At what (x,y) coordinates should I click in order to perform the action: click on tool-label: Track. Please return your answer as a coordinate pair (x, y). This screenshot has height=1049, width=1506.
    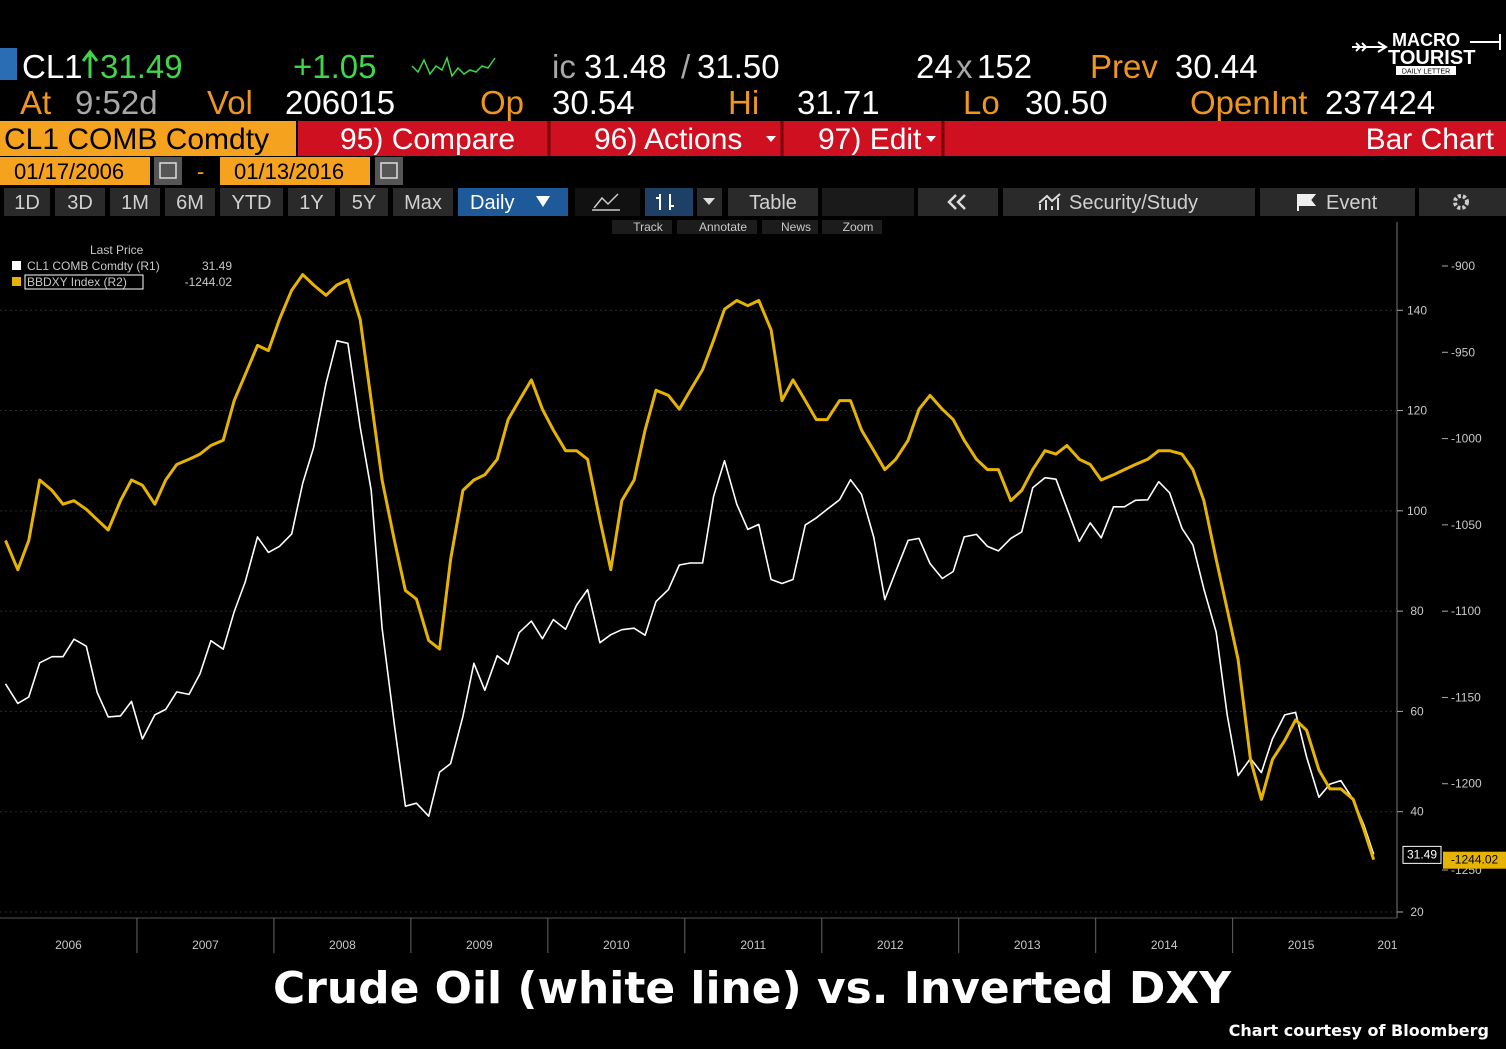
    Looking at the image, I should click on (648, 227).